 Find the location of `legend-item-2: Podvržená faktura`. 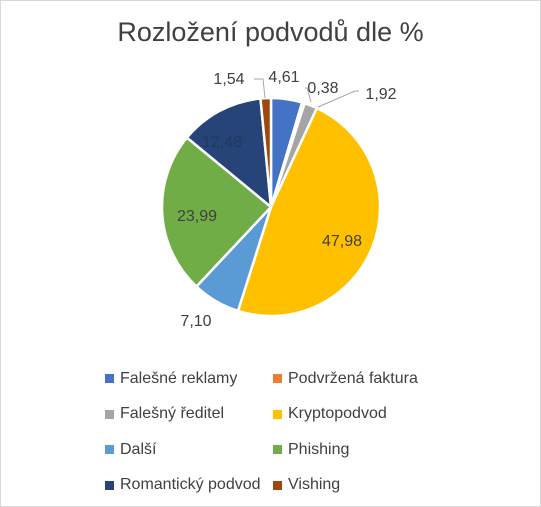

legend-item-2: Podvržená faktura is located at coordinates (361, 379).